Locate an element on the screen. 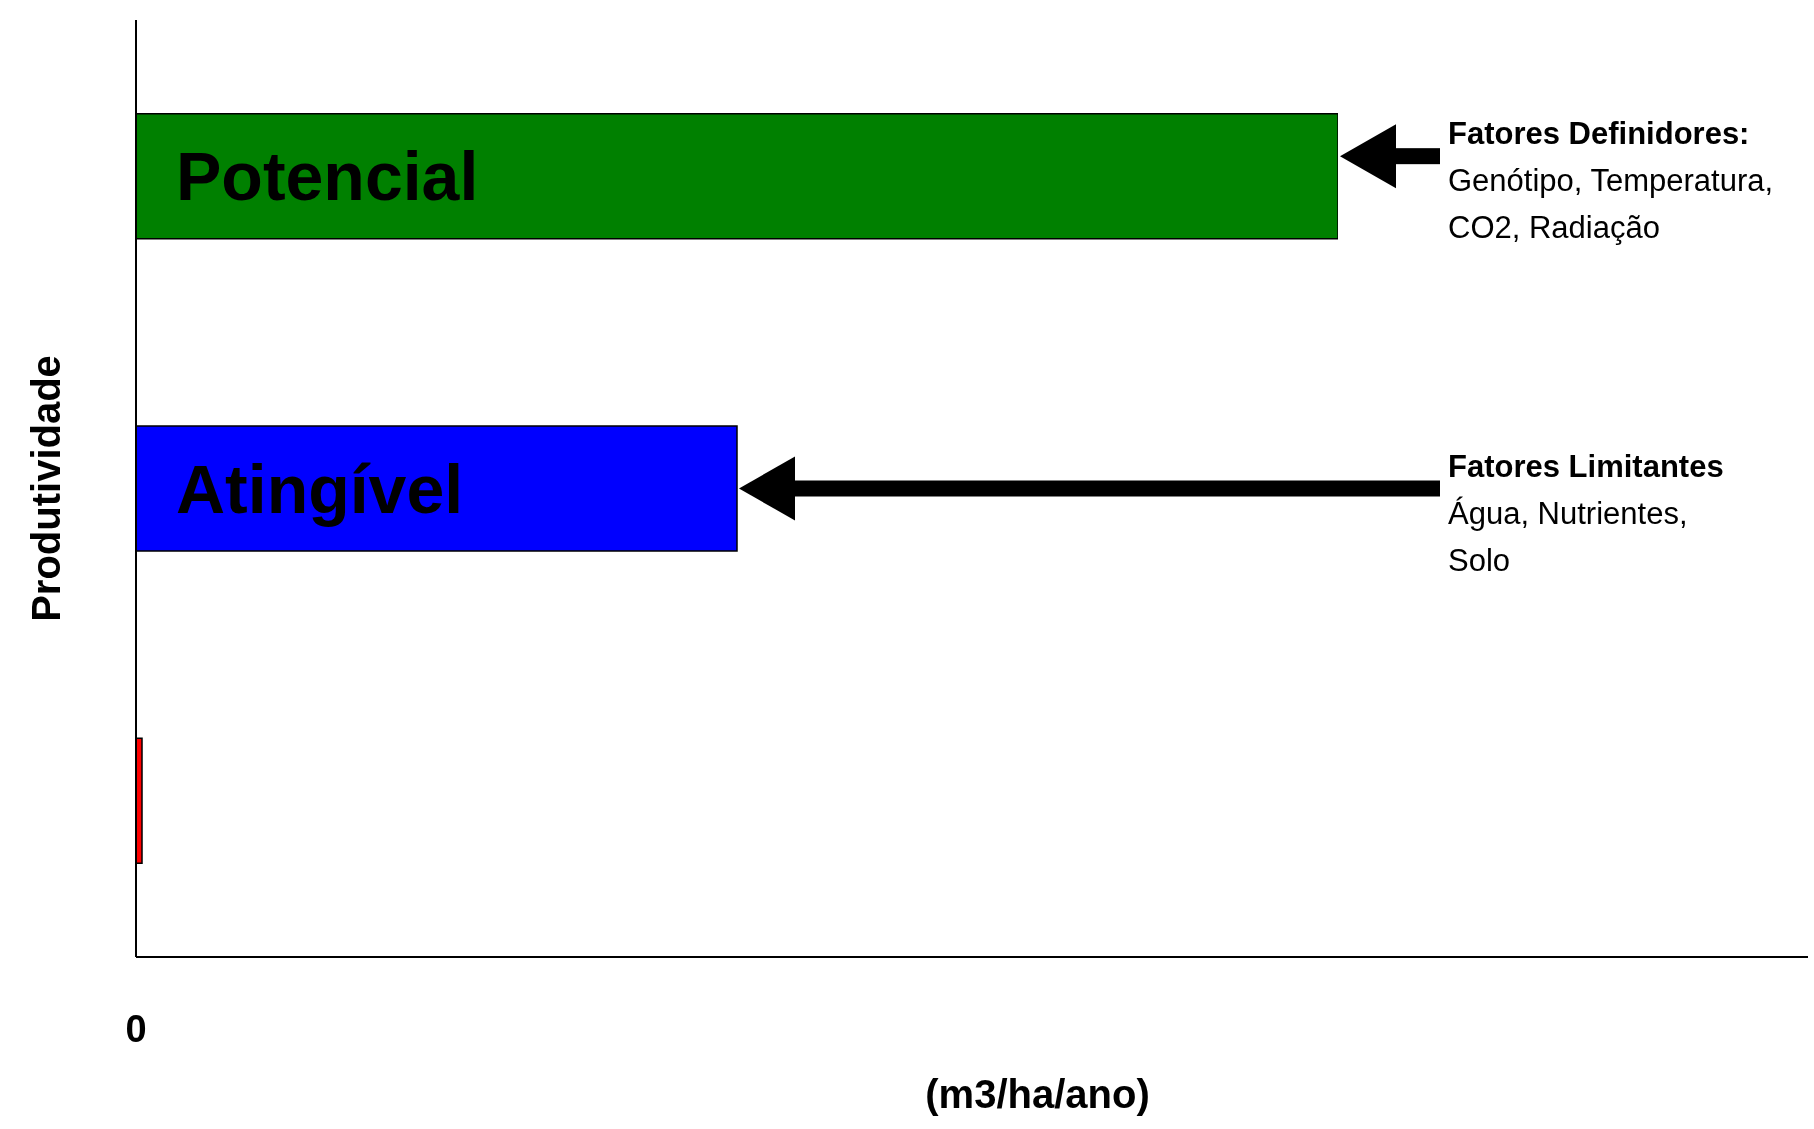 The height and width of the screenshot is (1129, 1814). y-tick-label: Atingível is located at coordinates (320, 488).